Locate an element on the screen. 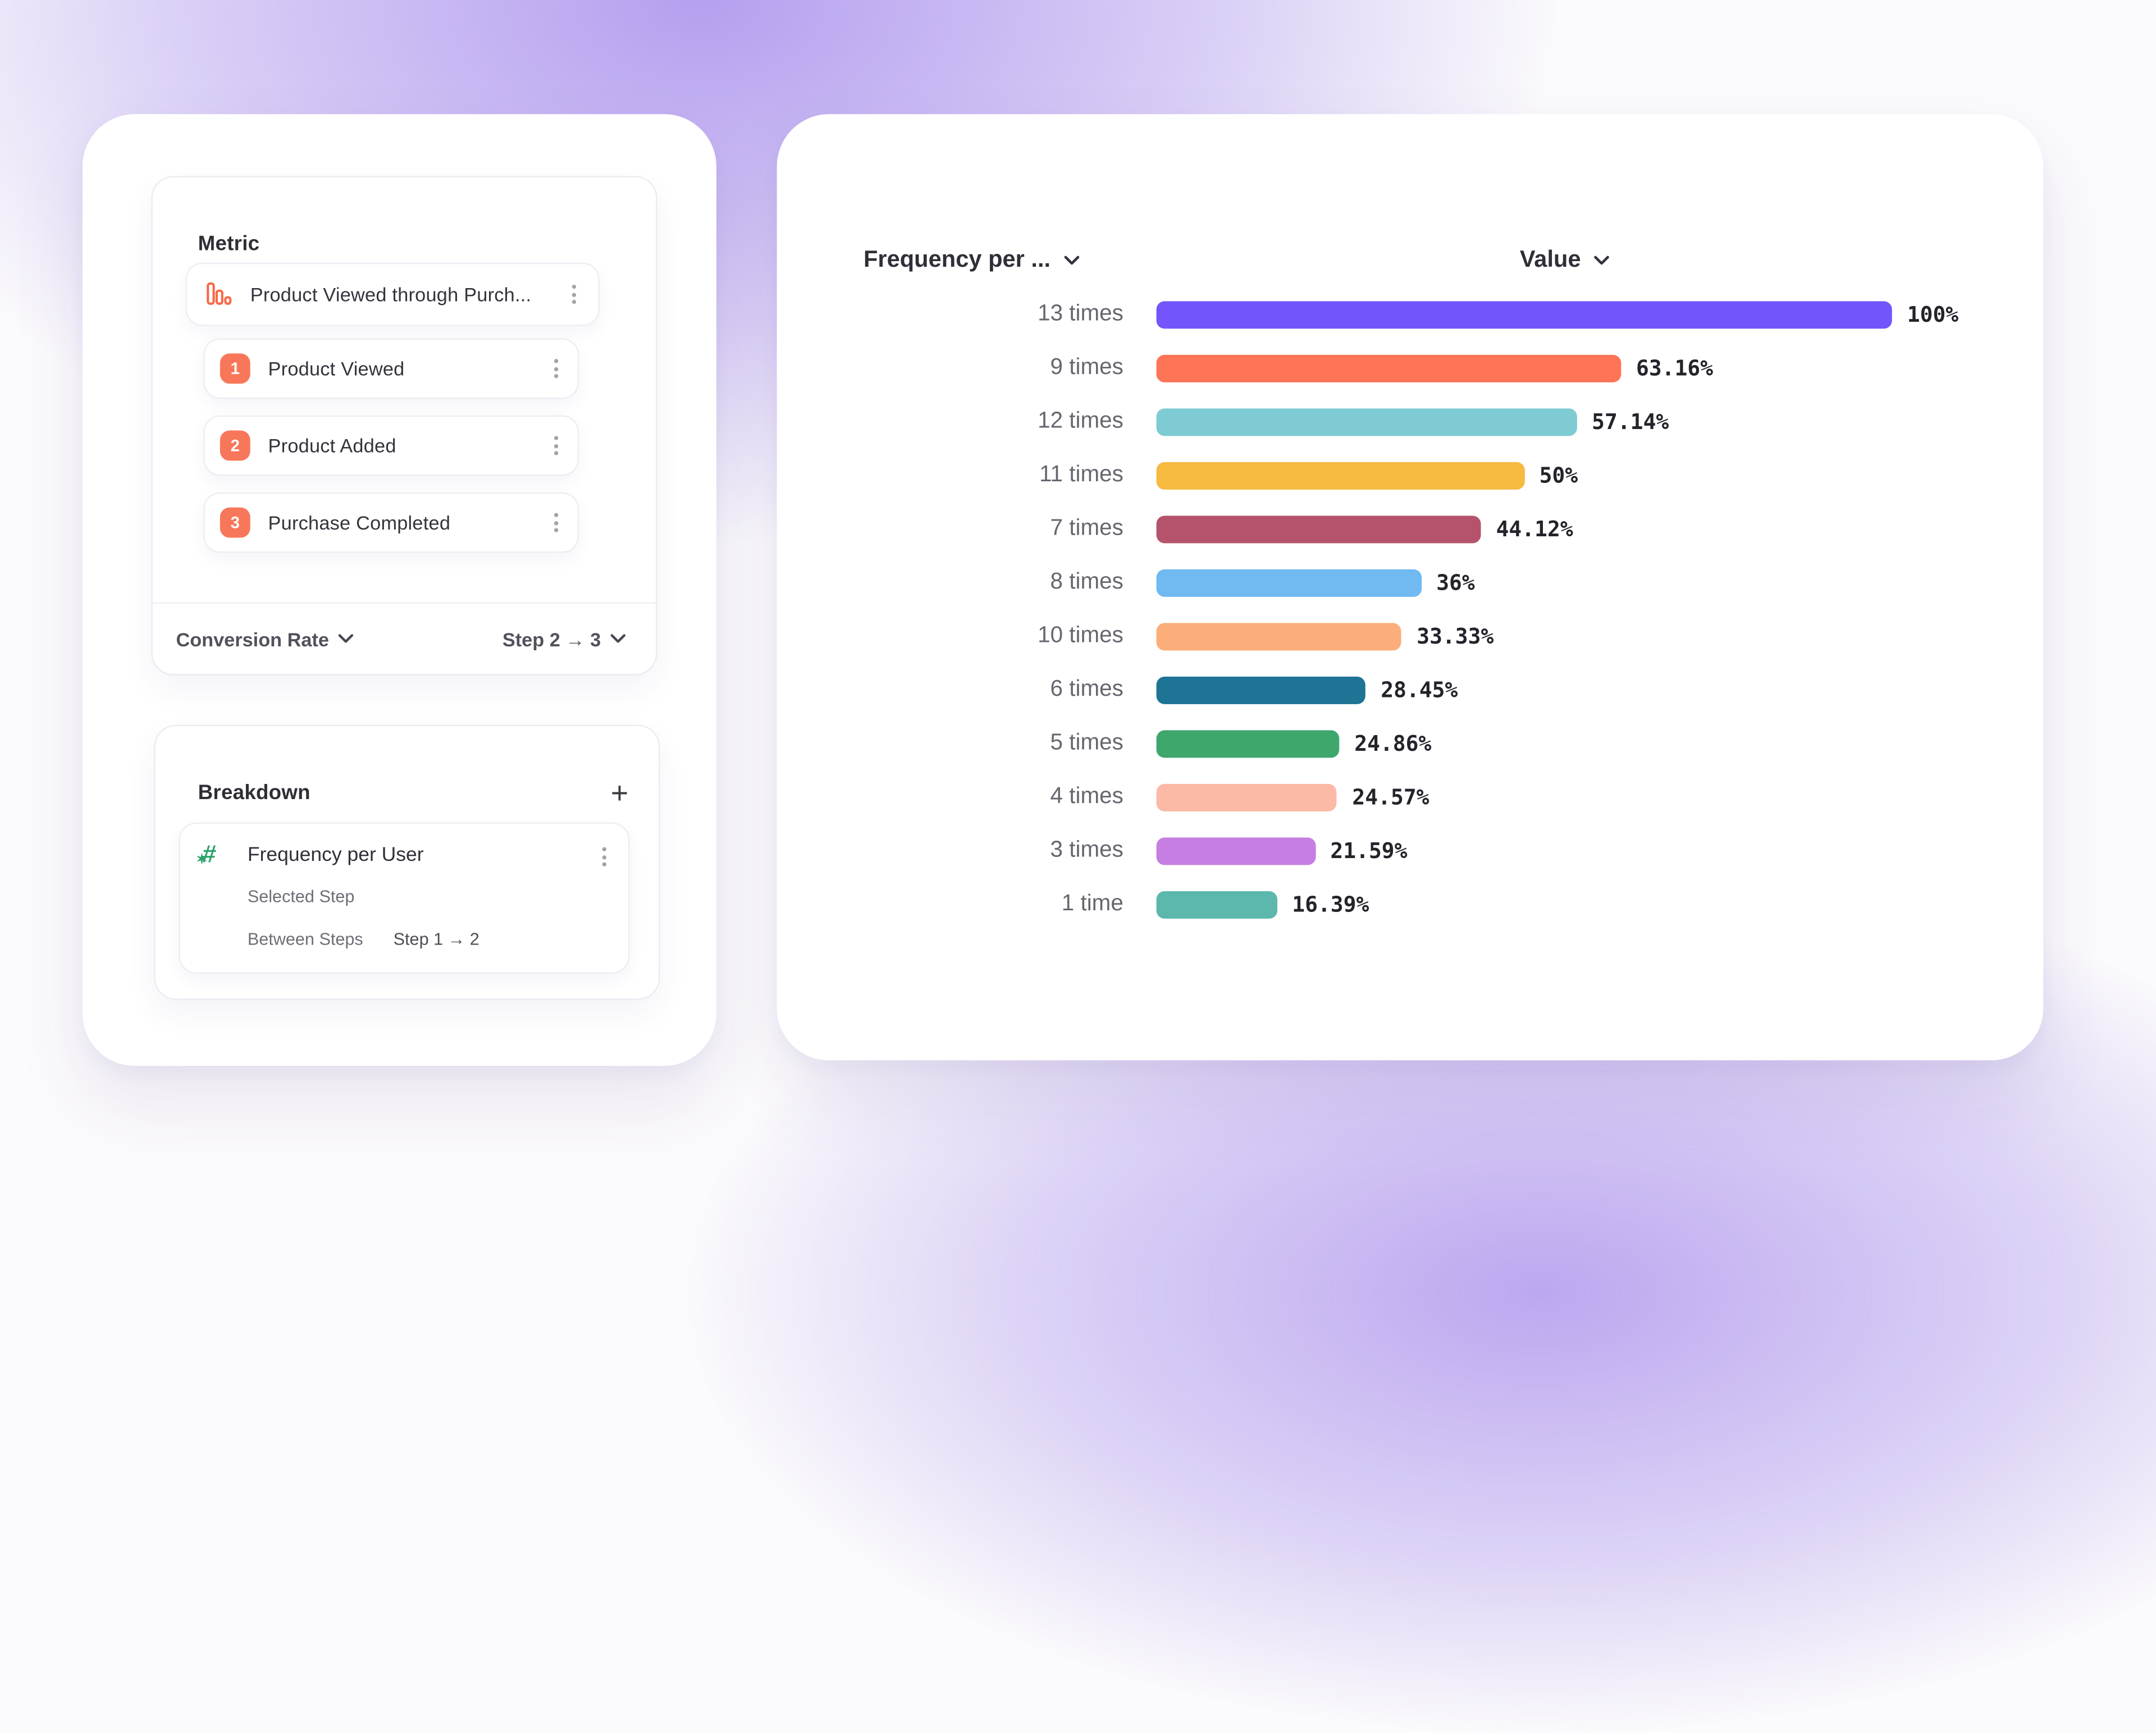 This screenshot has width=2156, height=1733. category-label: 5 times is located at coordinates (1086, 742).